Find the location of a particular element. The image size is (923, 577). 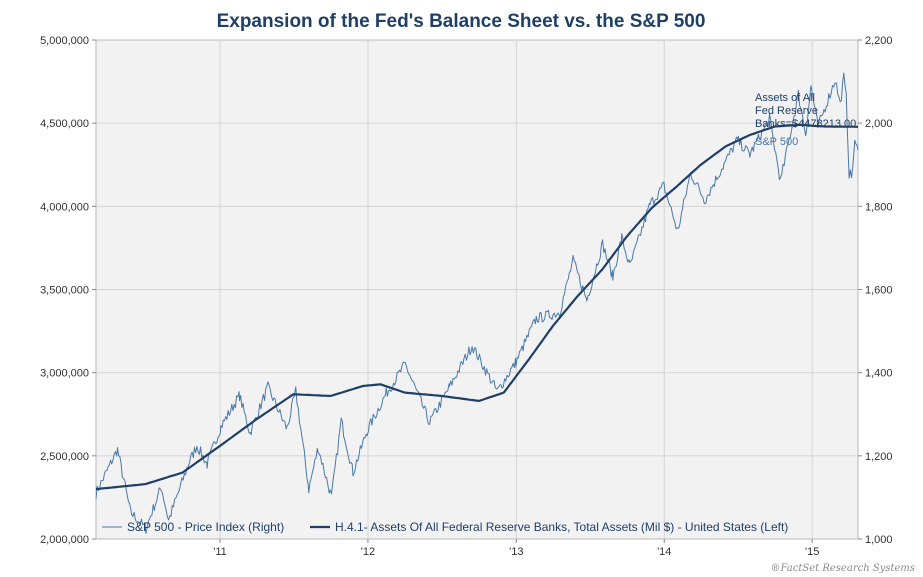

x-tick-label: '15 is located at coordinates (812, 552).